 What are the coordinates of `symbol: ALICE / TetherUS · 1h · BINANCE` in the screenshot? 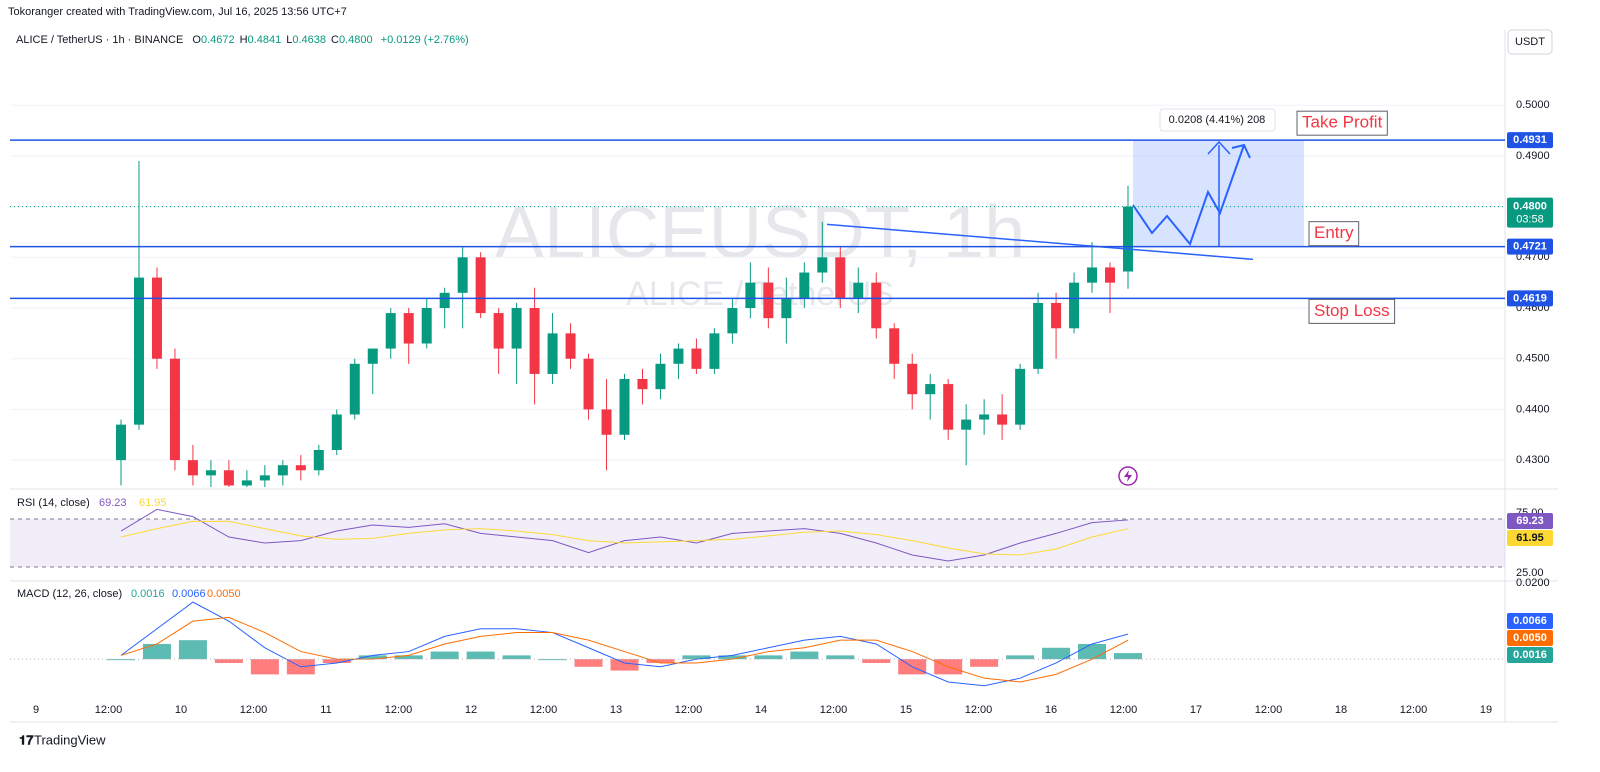 It's located at (100, 40).